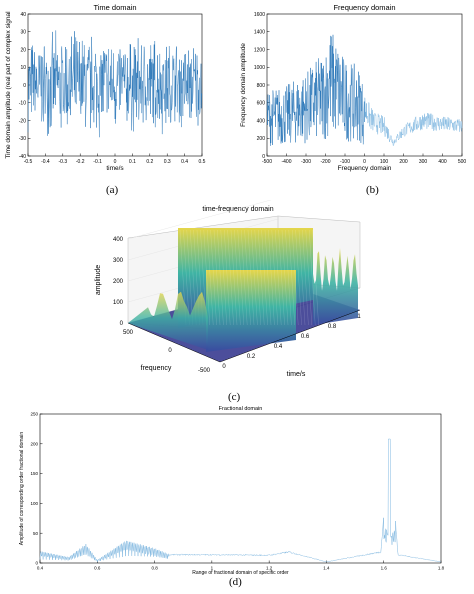 This screenshot has width=474, height=594. Describe the element at coordinates (269, 568) in the screenshot. I see `x-tick-label: 1.2` at that location.